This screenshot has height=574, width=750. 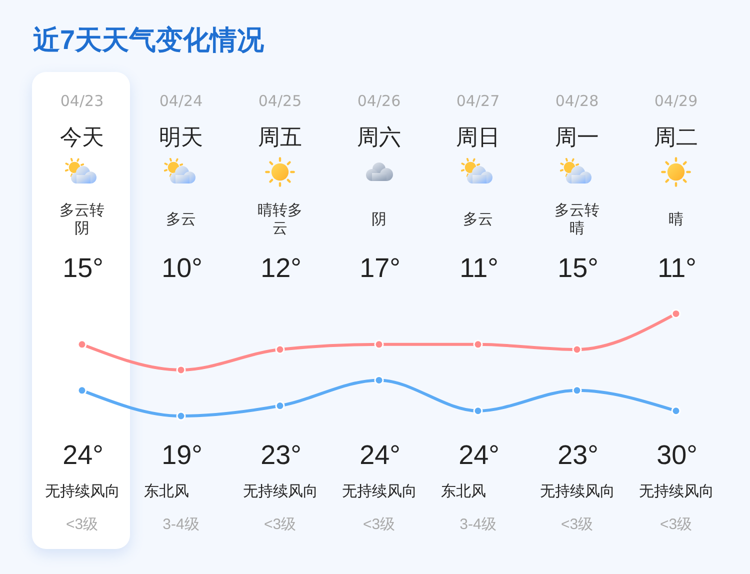 I want to click on text: 周二, so click(x=676, y=137).